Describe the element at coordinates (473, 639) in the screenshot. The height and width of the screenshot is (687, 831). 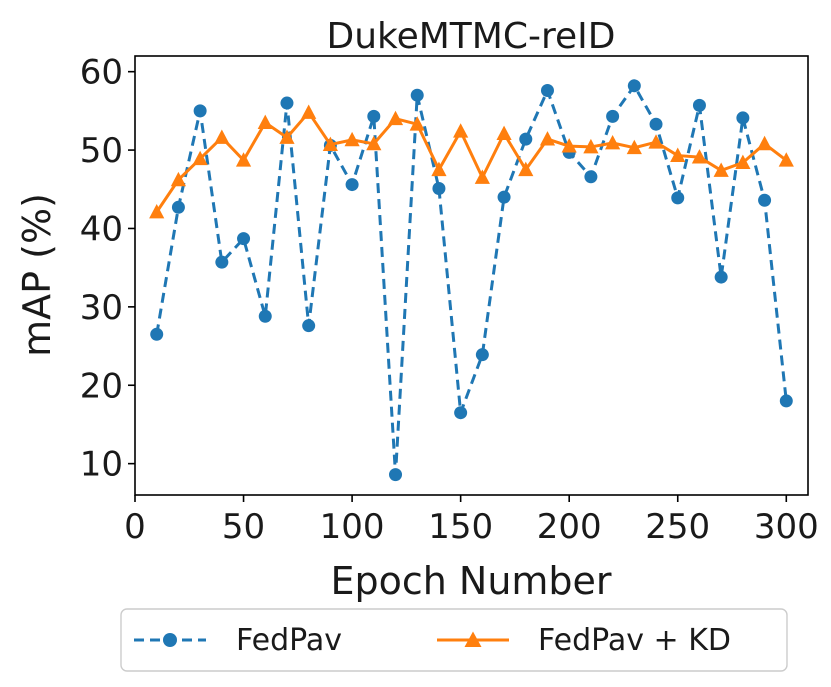
I see `legend-fedpav-kd-marker` at that location.